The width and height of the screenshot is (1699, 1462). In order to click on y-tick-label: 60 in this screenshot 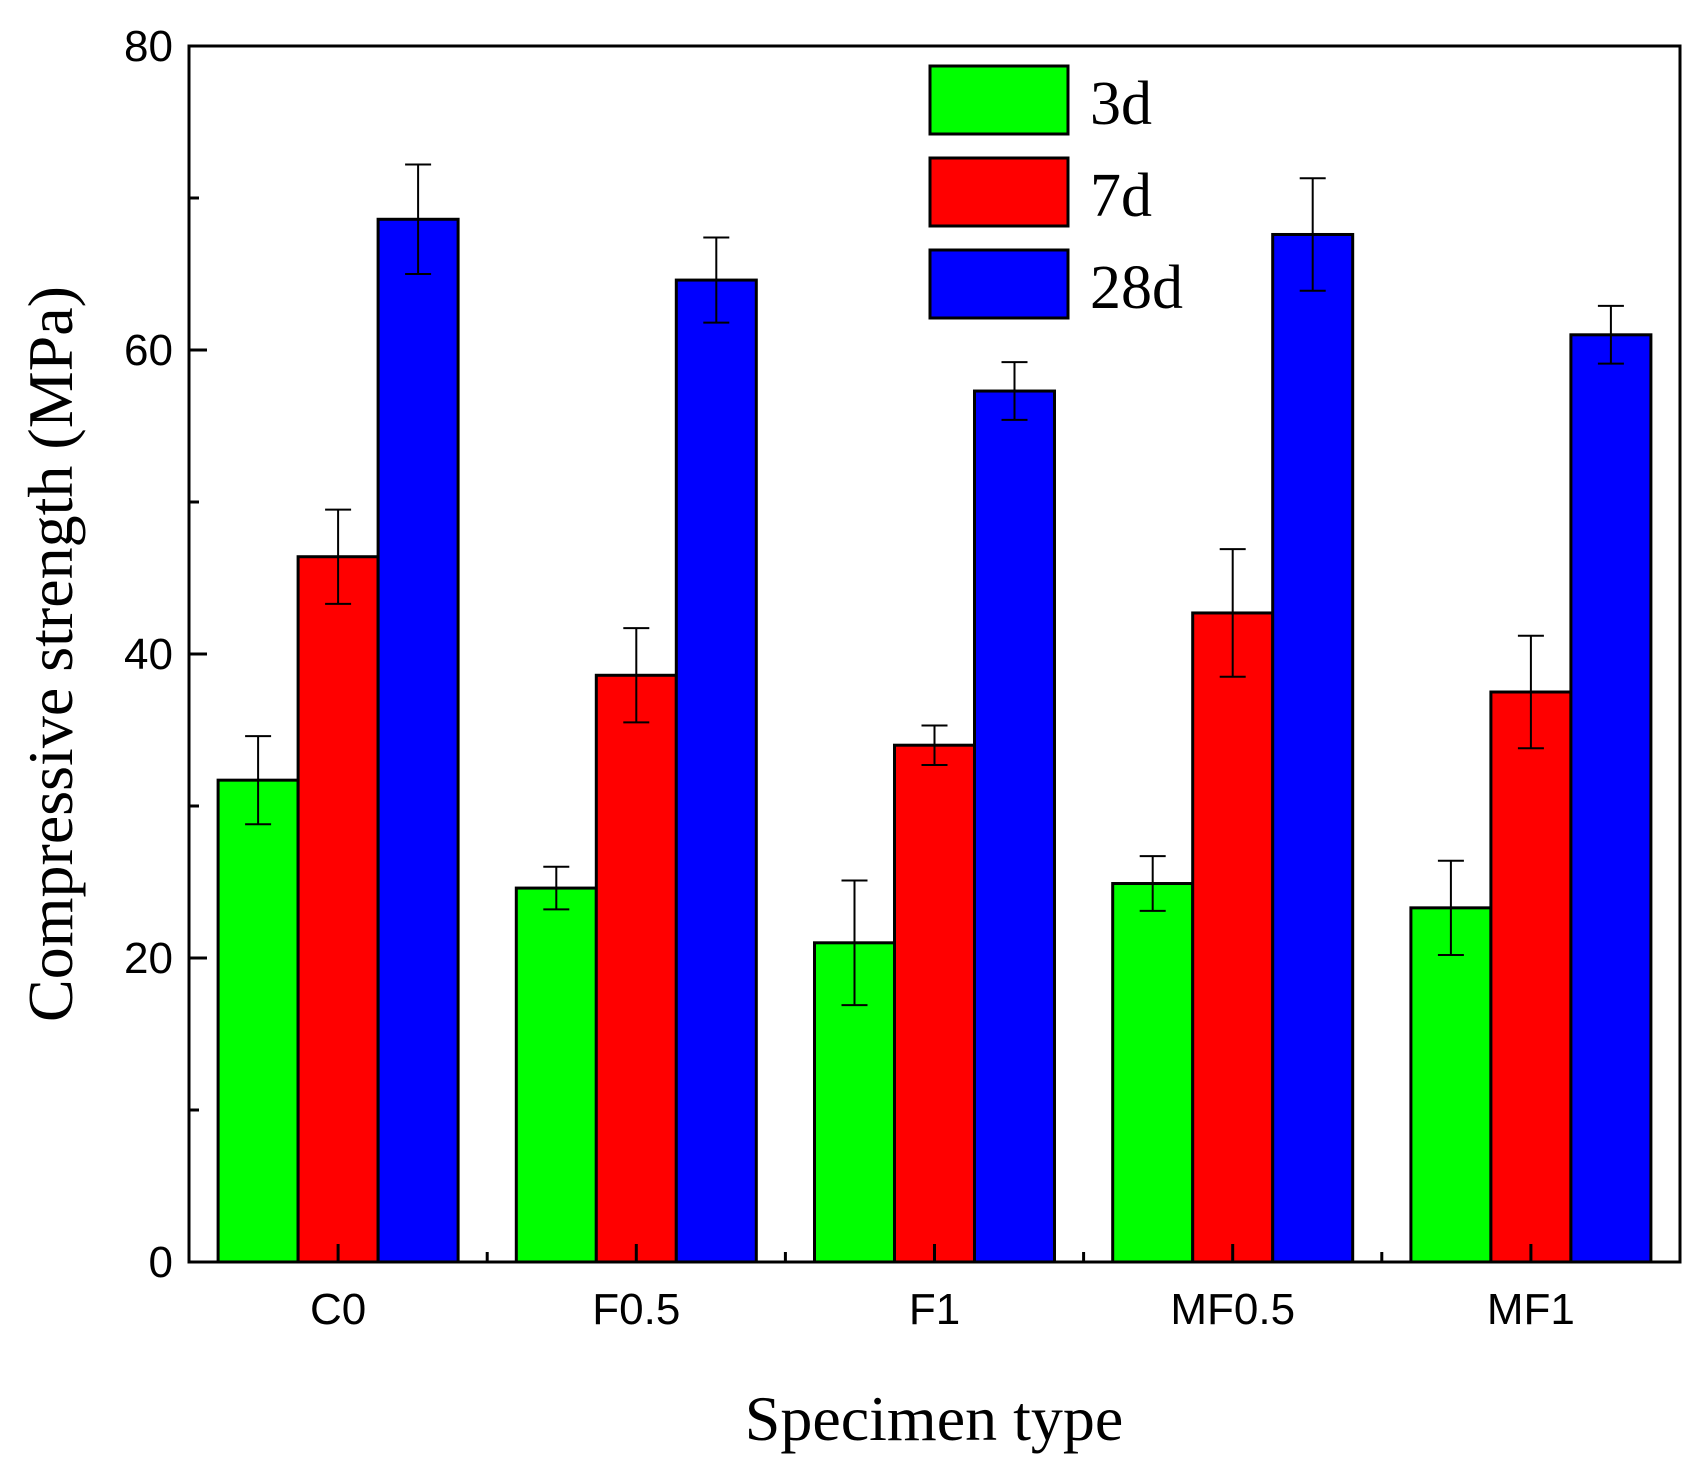, I will do `click(148, 350)`.